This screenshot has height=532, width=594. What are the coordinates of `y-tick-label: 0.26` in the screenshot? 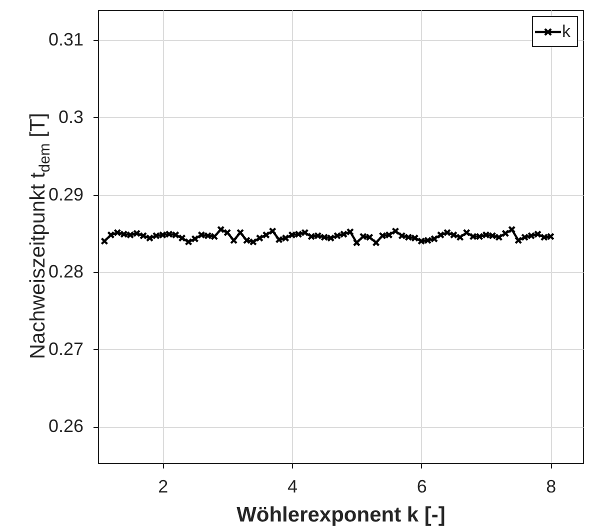 It's located at (66, 426).